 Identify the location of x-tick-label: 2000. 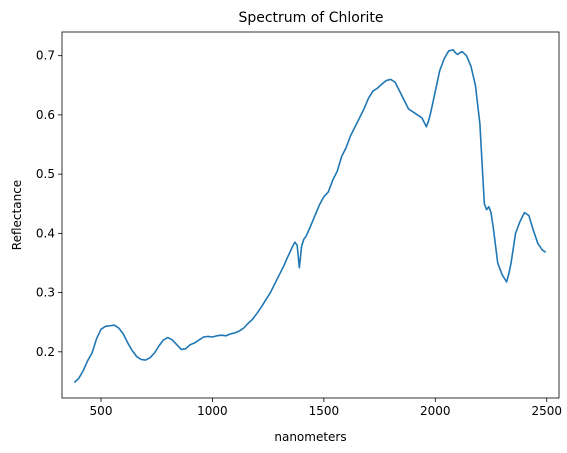
(435, 411).